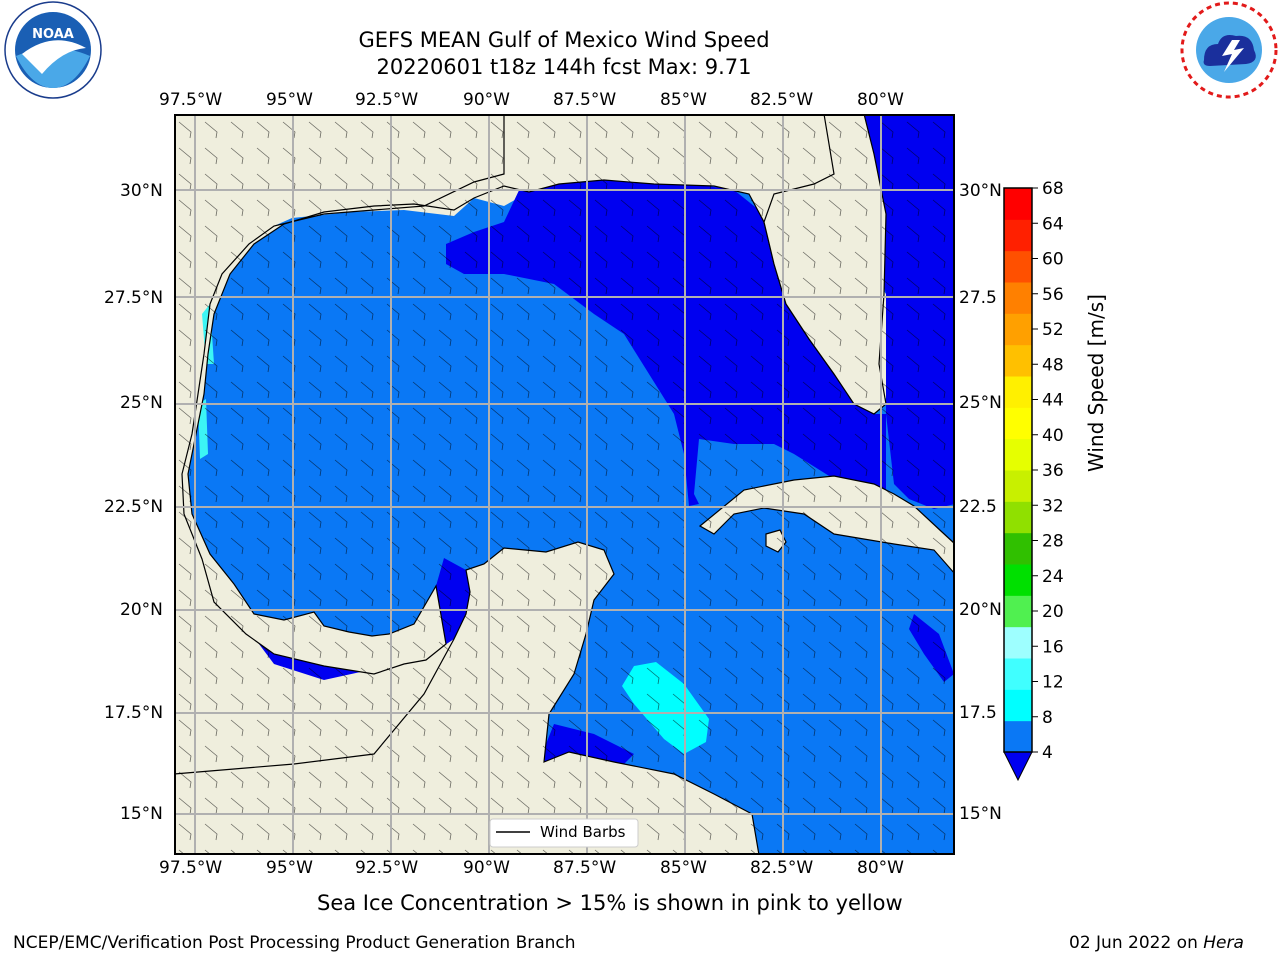 This screenshot has width=1280, height=960. Describe the element at coordinates (1053, 647) in the screenshot. I see `colorbar-tick-label: 16` at that location.